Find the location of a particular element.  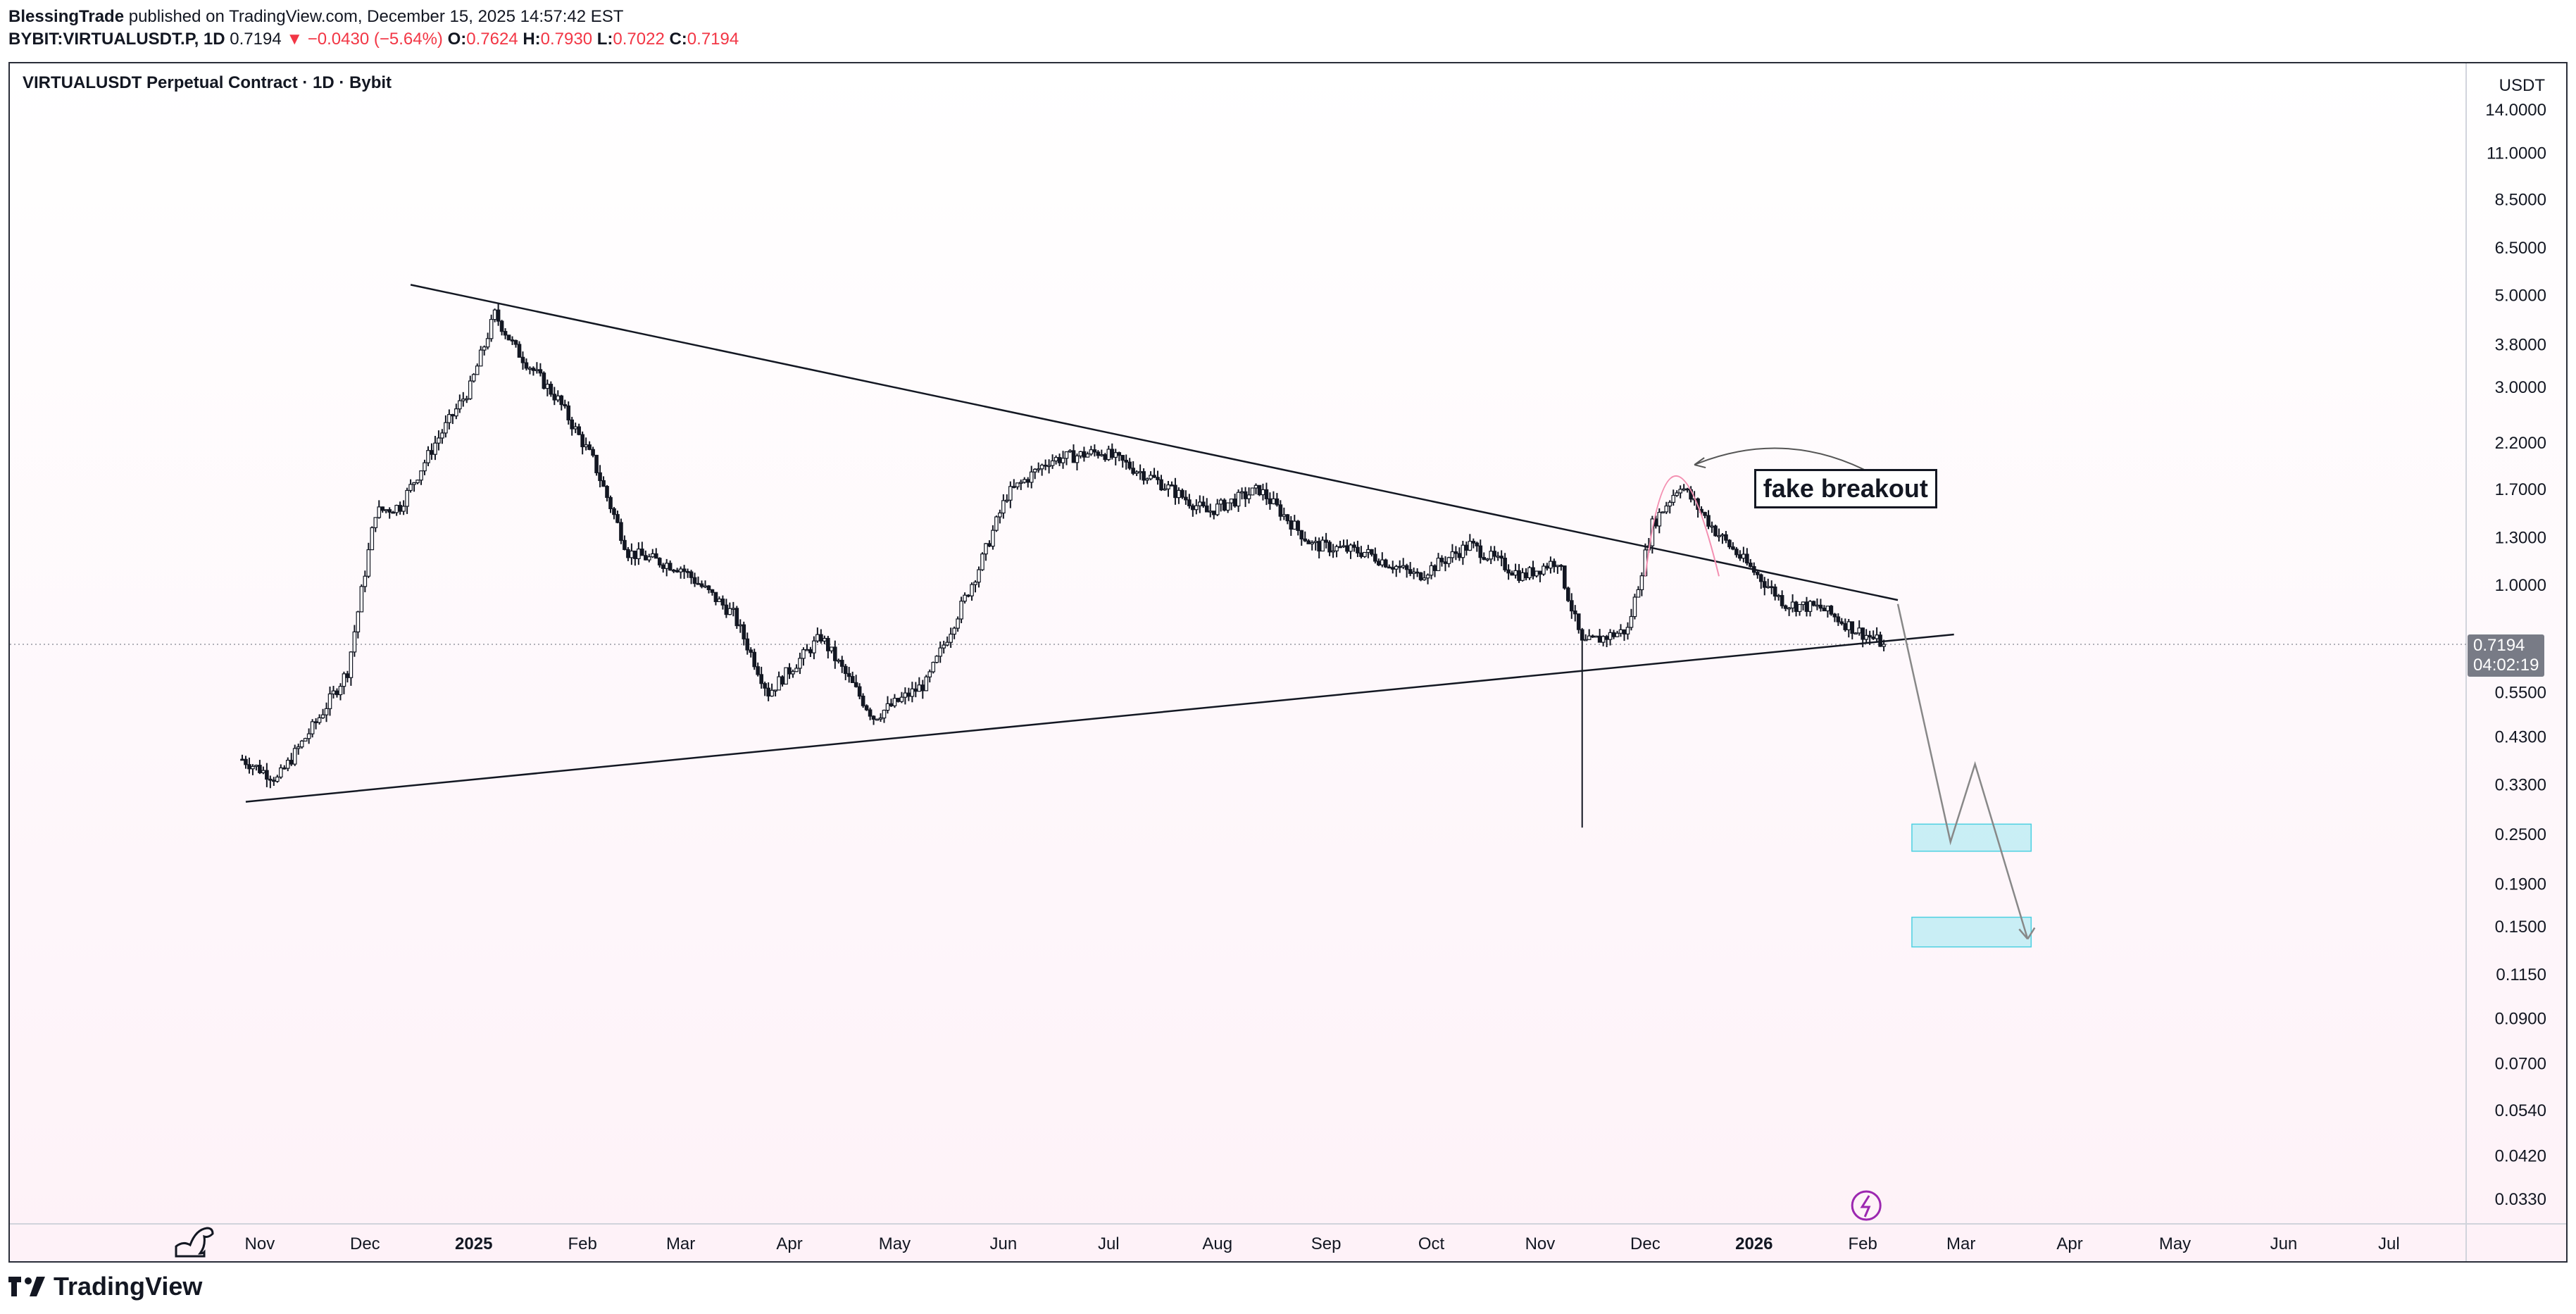

annotation-arrow is located at coordinates (1784, 461).